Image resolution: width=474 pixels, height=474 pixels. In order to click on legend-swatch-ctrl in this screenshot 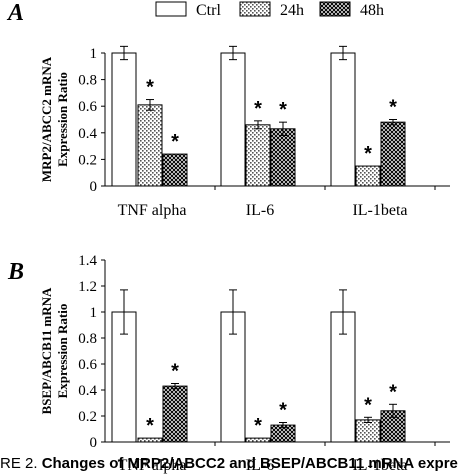, I will do `click(171, 9)`.